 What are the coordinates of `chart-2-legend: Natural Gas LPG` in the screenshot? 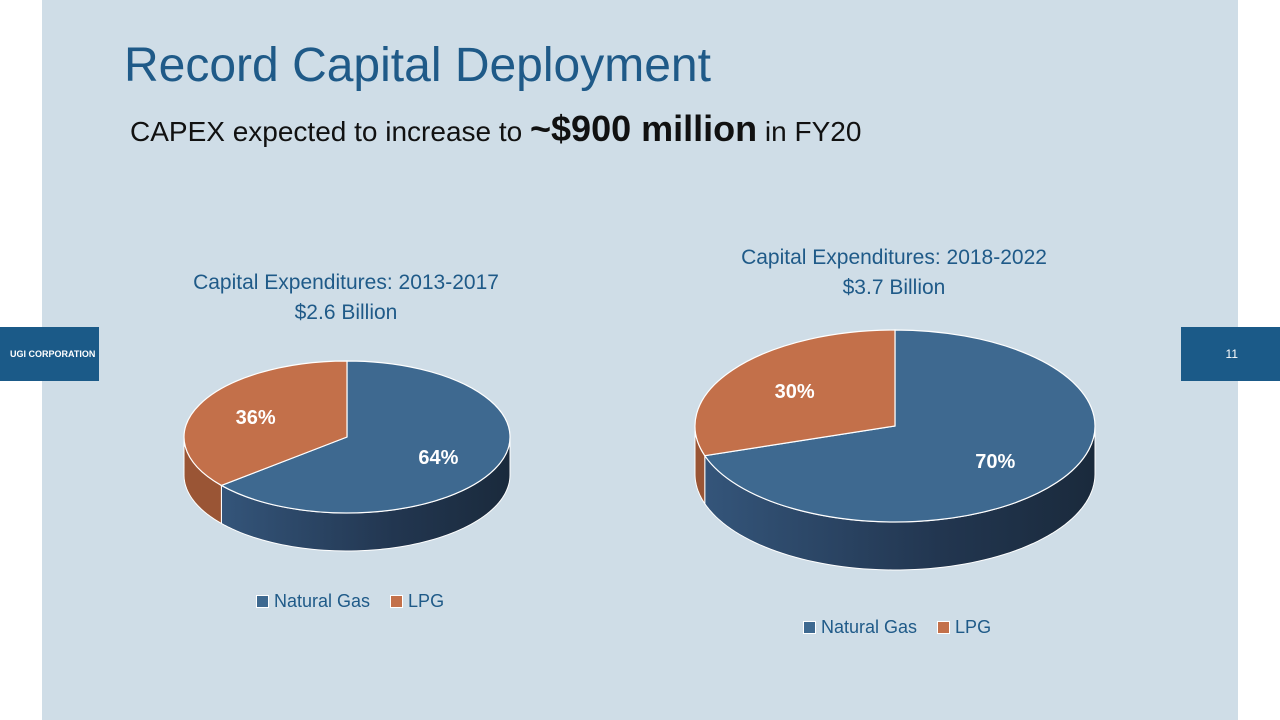 It's located at (897, 627).